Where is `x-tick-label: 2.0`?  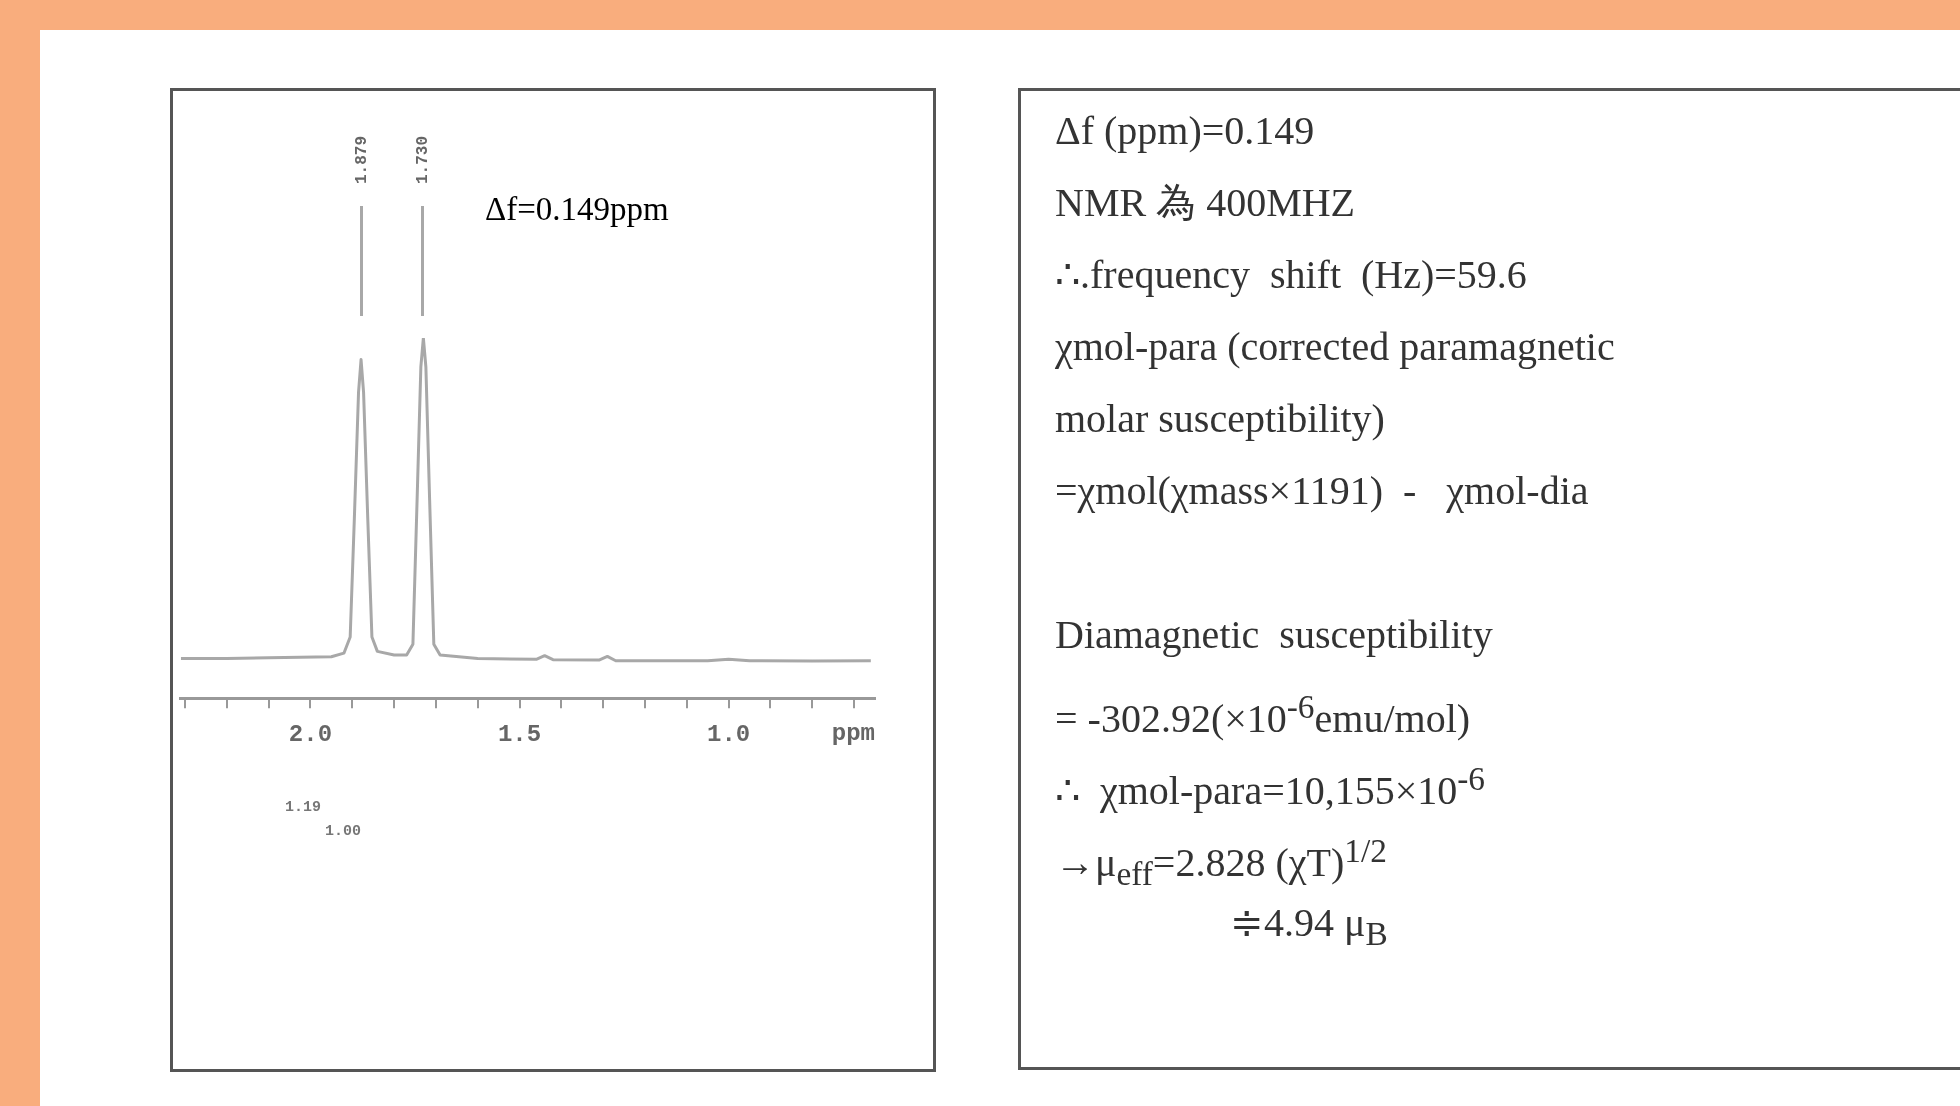
x-tick-label: 2.0 is located at coordinates (310, 734).